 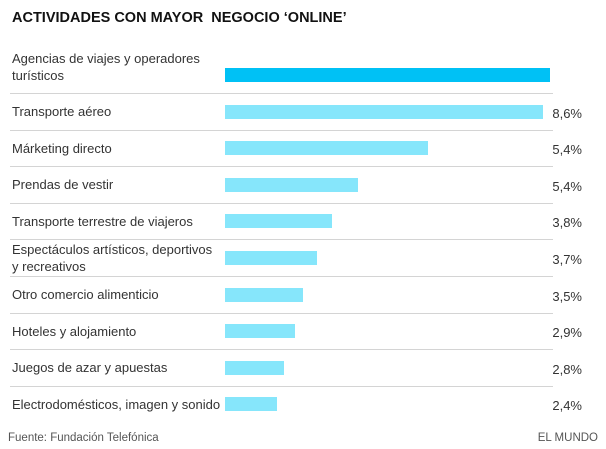 What do you see at coordinates (567, 259) in the screenshot?
I see `data-label: 3,7%` at bounding box center [567, 259].